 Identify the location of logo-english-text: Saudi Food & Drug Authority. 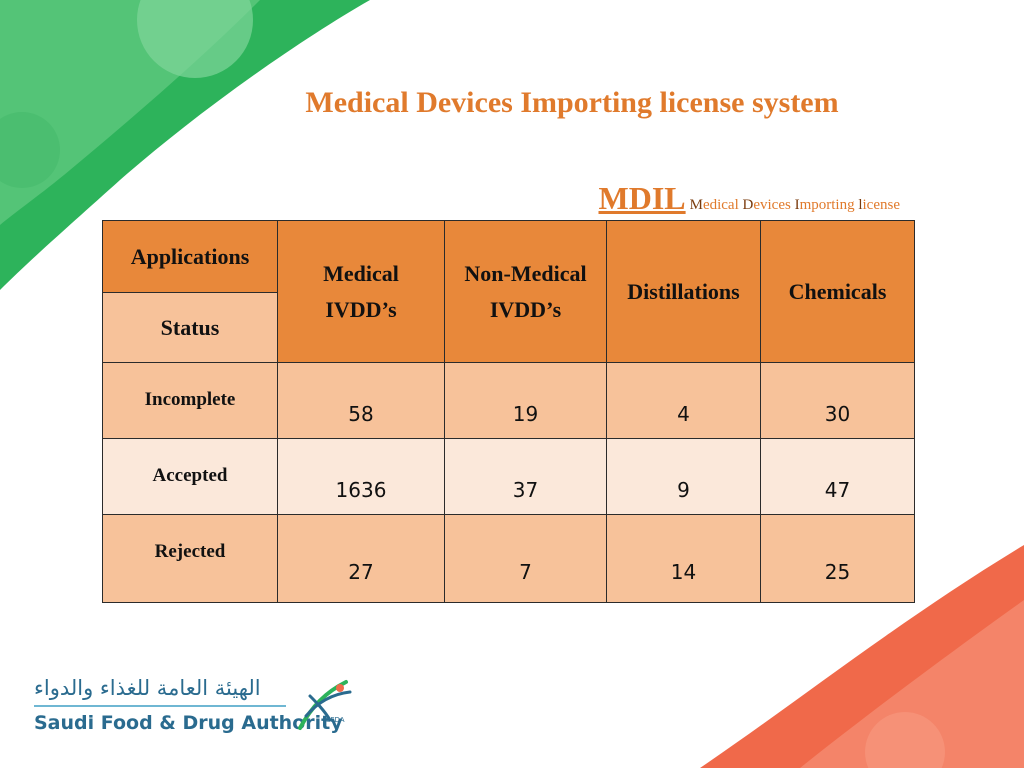
(188, 723).